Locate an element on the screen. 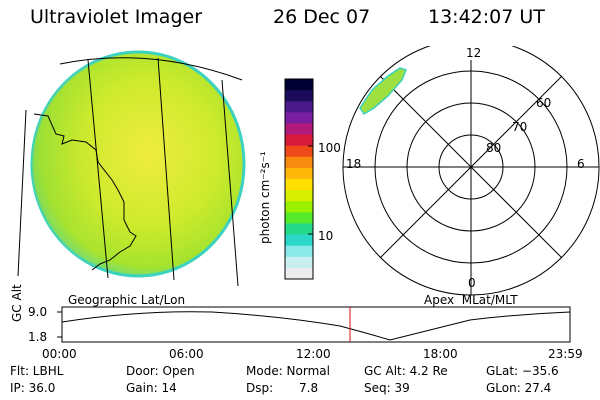  filter-info: Flt: LBHL is located at coordinates (37, 371).